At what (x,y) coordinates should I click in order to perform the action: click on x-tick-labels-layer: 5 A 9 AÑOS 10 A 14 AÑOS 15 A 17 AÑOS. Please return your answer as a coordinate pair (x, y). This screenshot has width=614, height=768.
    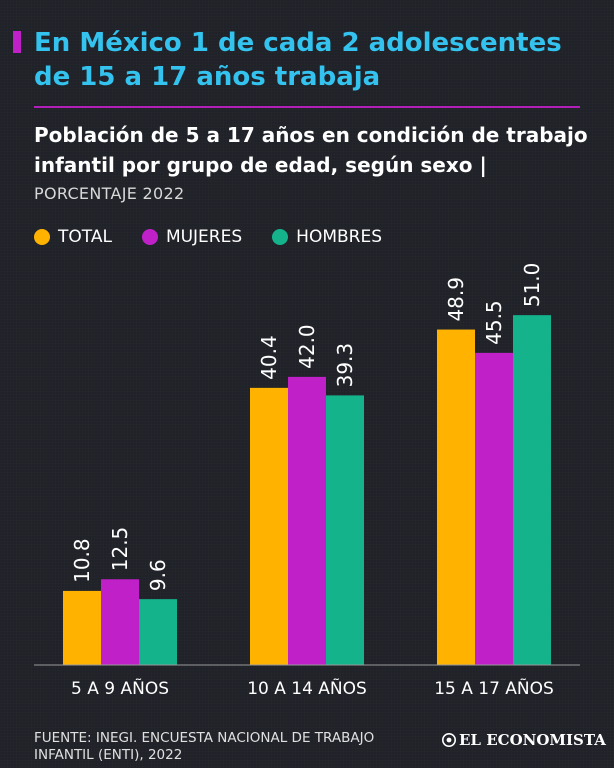
    Looking at the image, I should click on (312, 688).